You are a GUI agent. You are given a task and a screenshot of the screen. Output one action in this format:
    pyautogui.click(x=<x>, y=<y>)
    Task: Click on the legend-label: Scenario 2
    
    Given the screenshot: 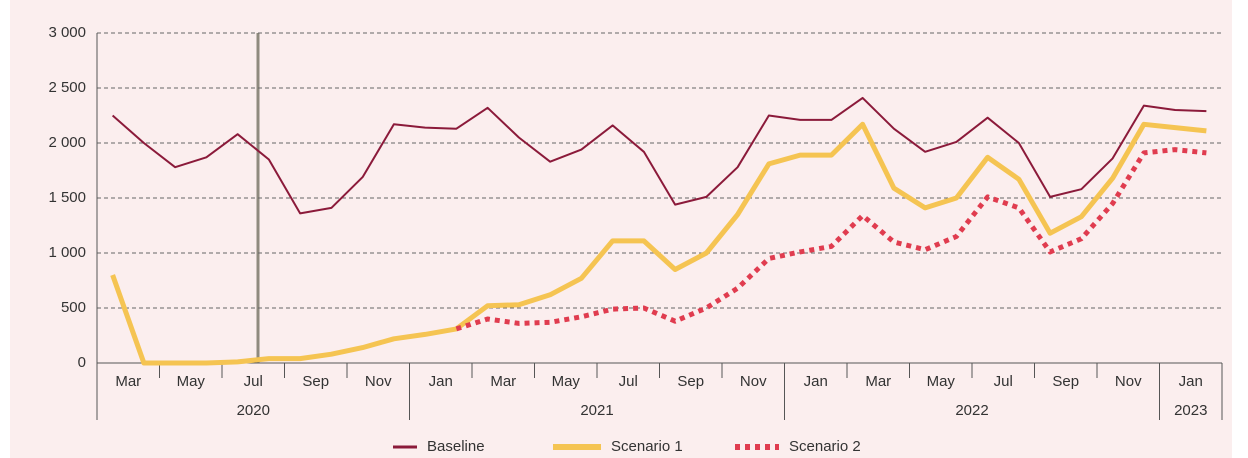 What is the action you would take?
    pyautogui.click(x=825, y=446)
    